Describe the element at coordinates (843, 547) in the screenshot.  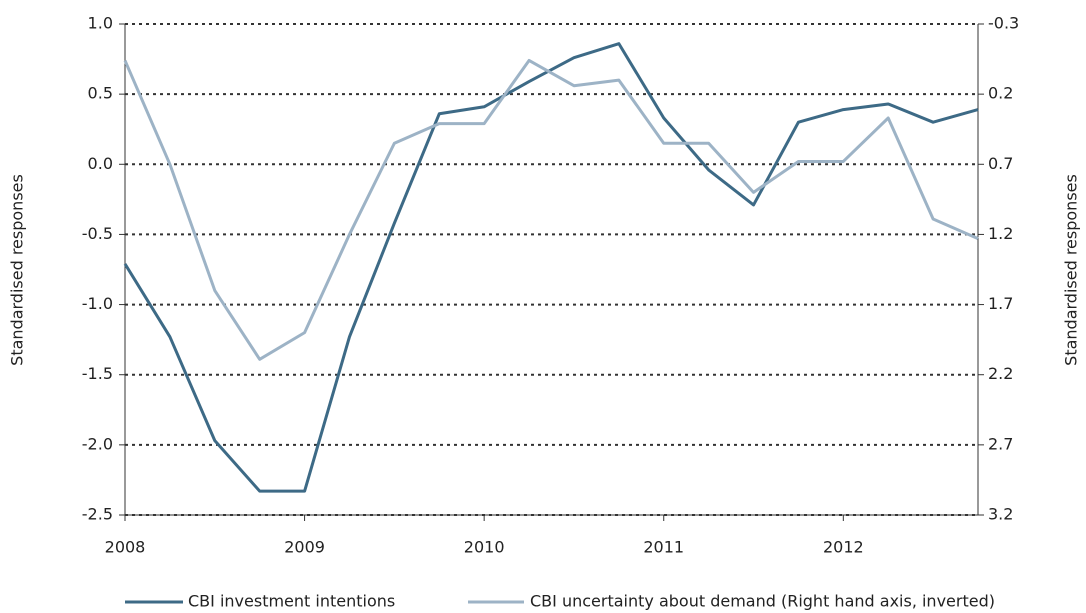
I see `x-tick-label: 2012` at that location.